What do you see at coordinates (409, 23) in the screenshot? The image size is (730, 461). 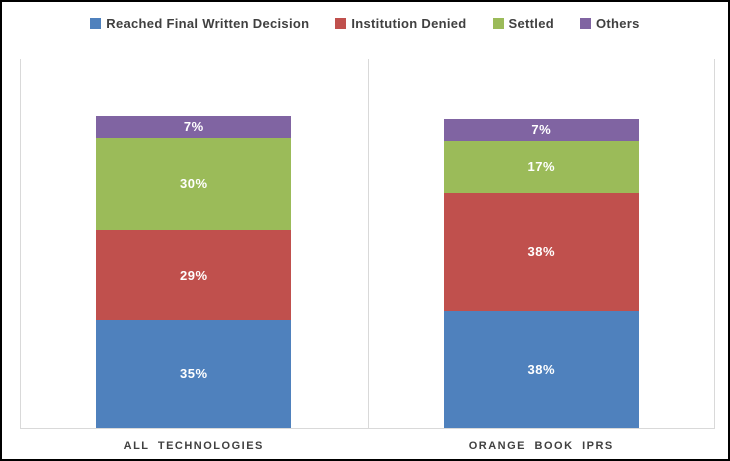 I see `legend-label-institution-denied: Institution Denied` at bounding box center [409, 23].